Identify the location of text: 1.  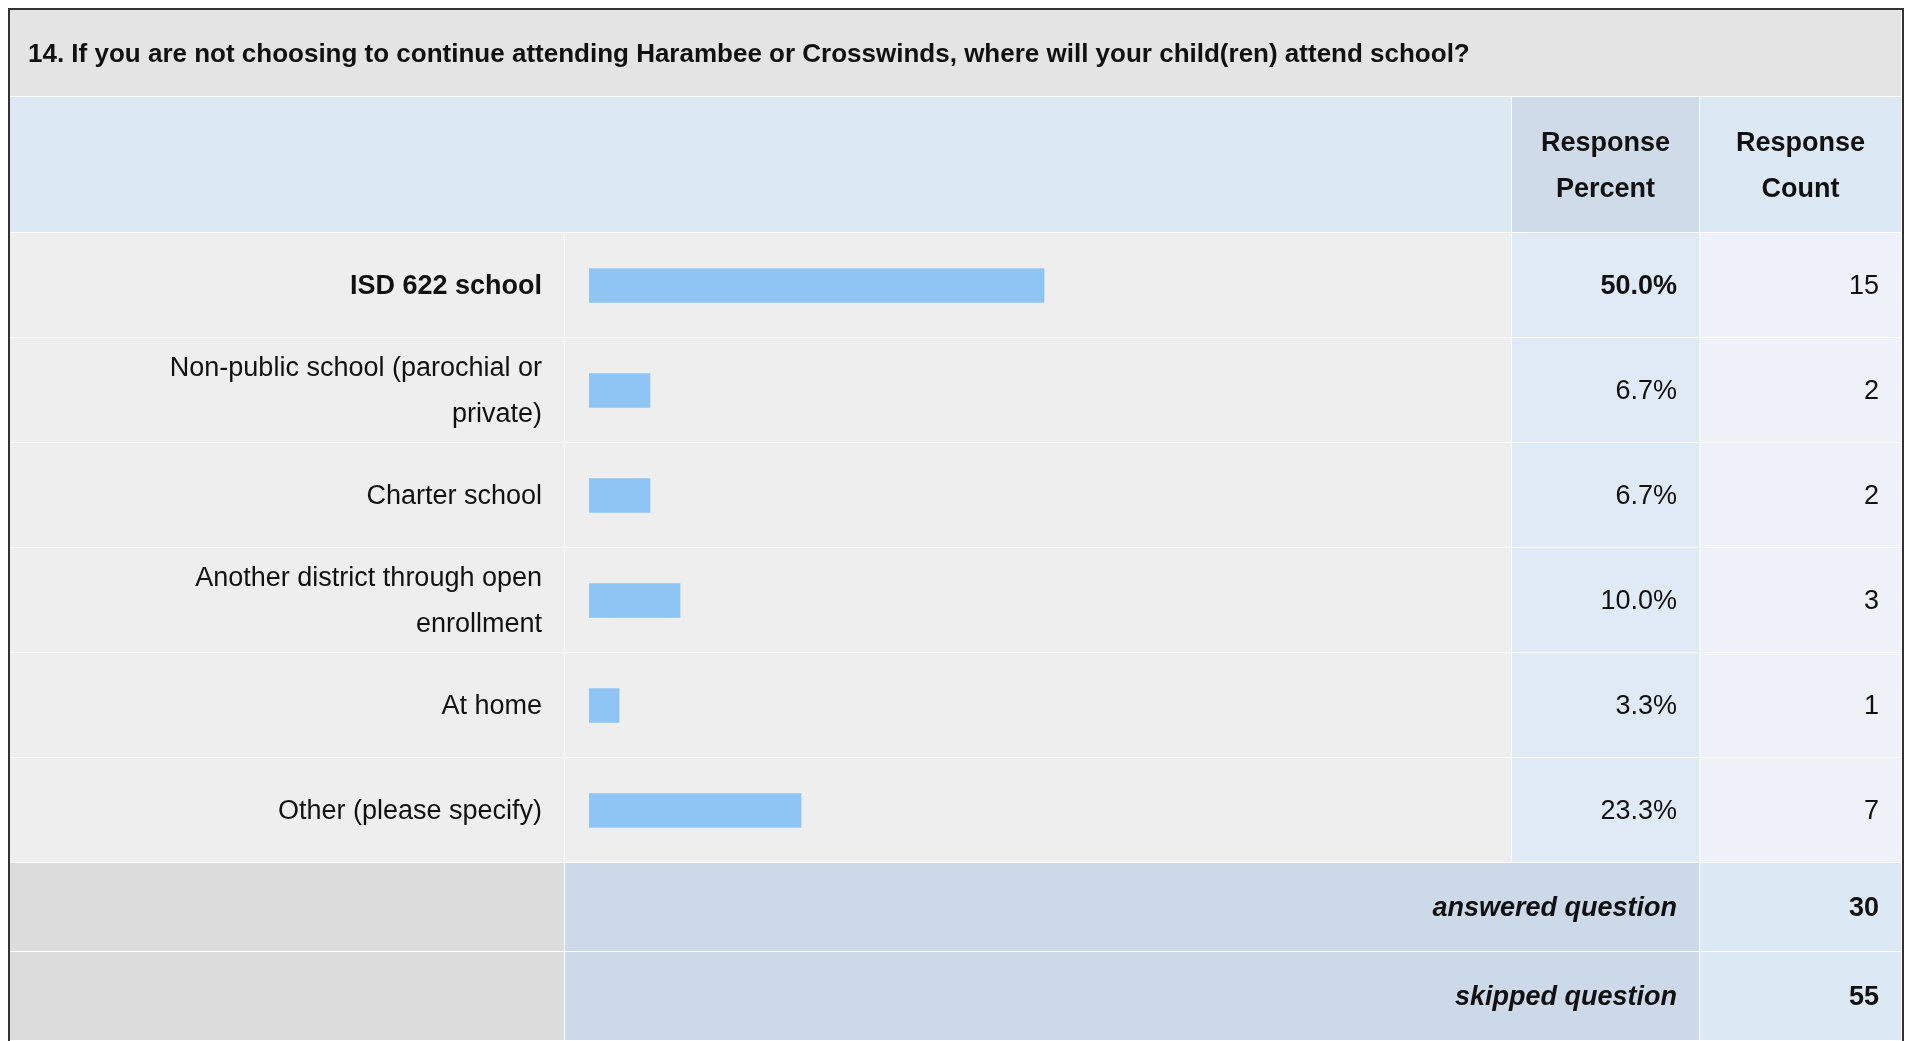
(1801, 705).